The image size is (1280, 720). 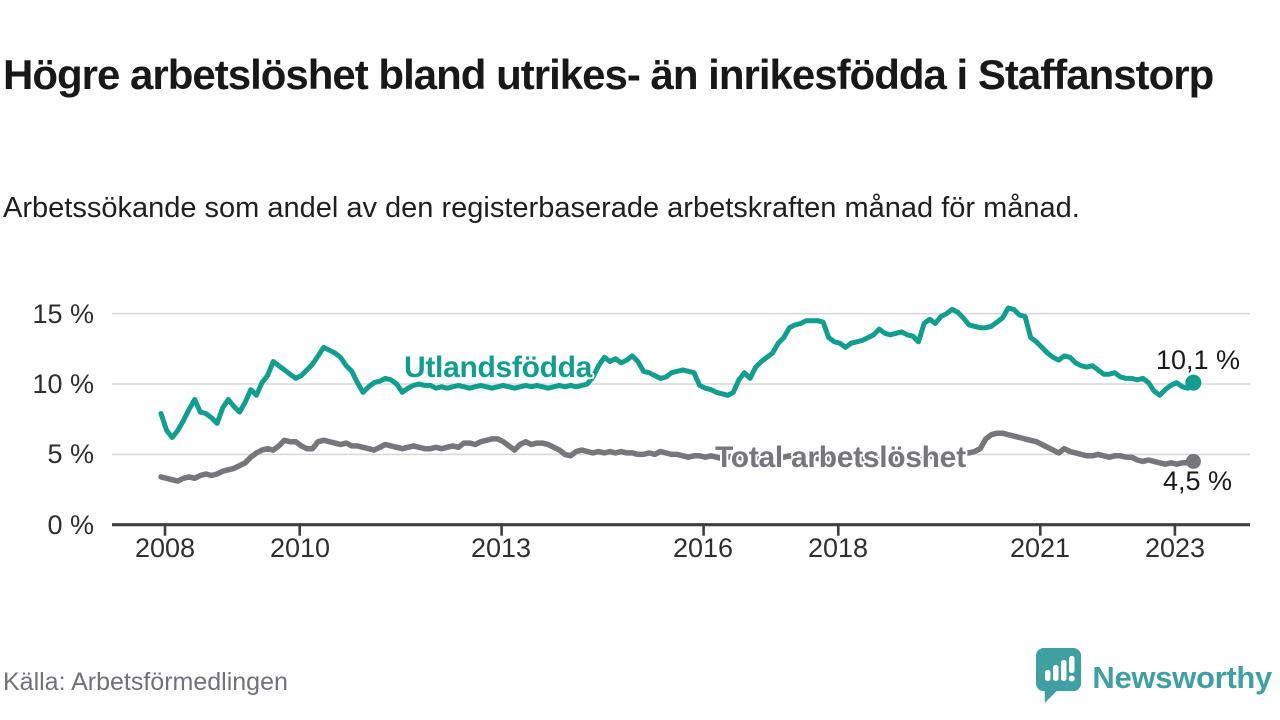 I want to click on y-axis-tick-label: 5 %, so click(x=70, y=454).